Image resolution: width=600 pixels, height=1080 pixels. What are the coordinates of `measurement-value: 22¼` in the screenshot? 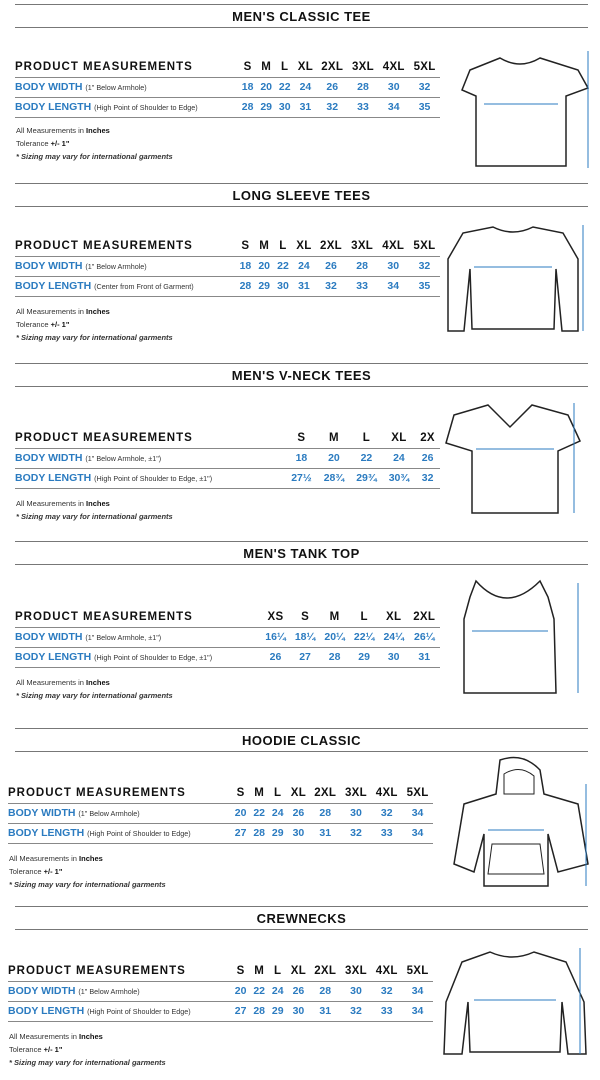 It's located at (364, 637).